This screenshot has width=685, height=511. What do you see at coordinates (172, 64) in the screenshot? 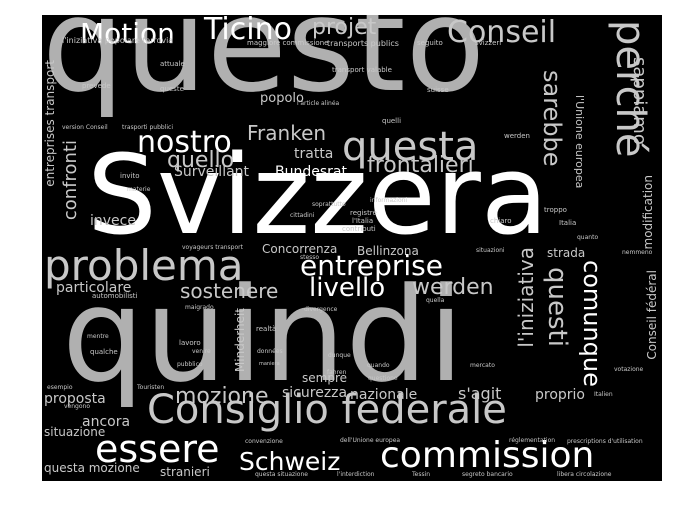
I see `cloud-word: attuale` at bounding box center [172, 64].